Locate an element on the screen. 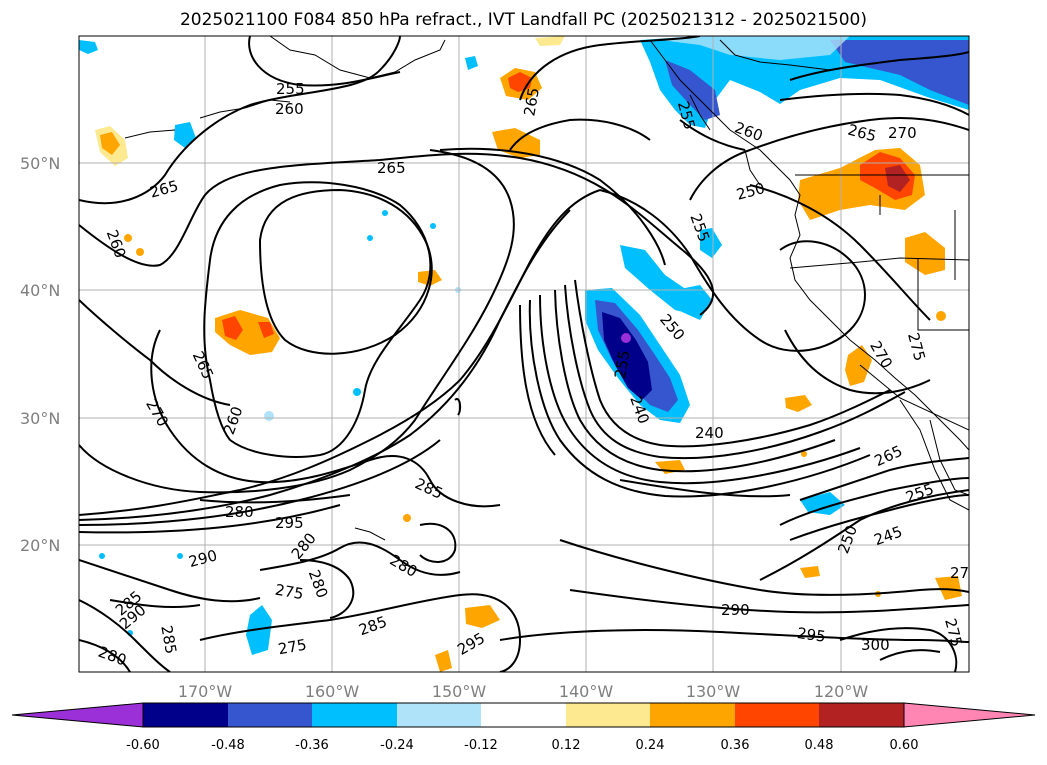 This screenshot has width=1047, height=765. contour-label: 270 is located at coordinates (902, 133).